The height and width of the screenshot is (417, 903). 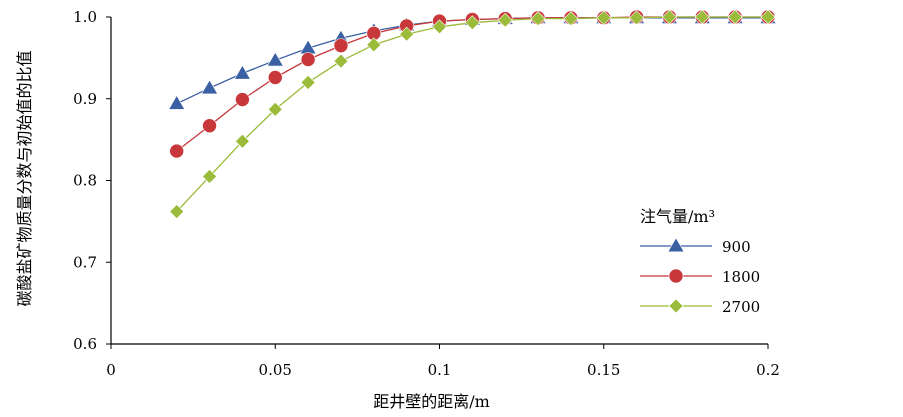 I want to click on x-tick-label: 0.05, so click(x=275, y=370).